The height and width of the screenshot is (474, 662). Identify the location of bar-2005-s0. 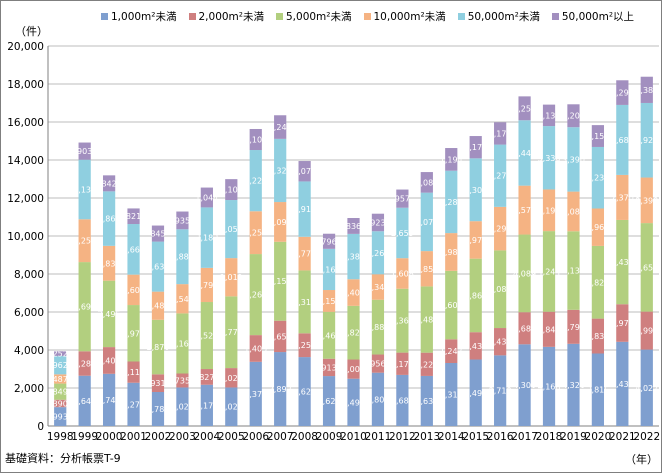
(231, 406).